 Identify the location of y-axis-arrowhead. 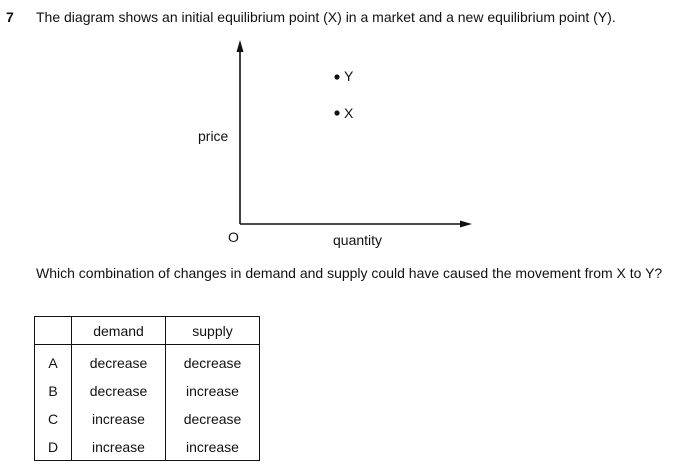
(240, 46).